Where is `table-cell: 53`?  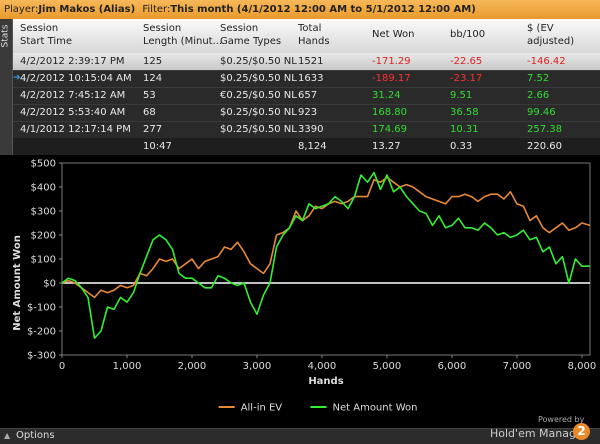 table-cell: 53 is located at coordinates (149, 95).